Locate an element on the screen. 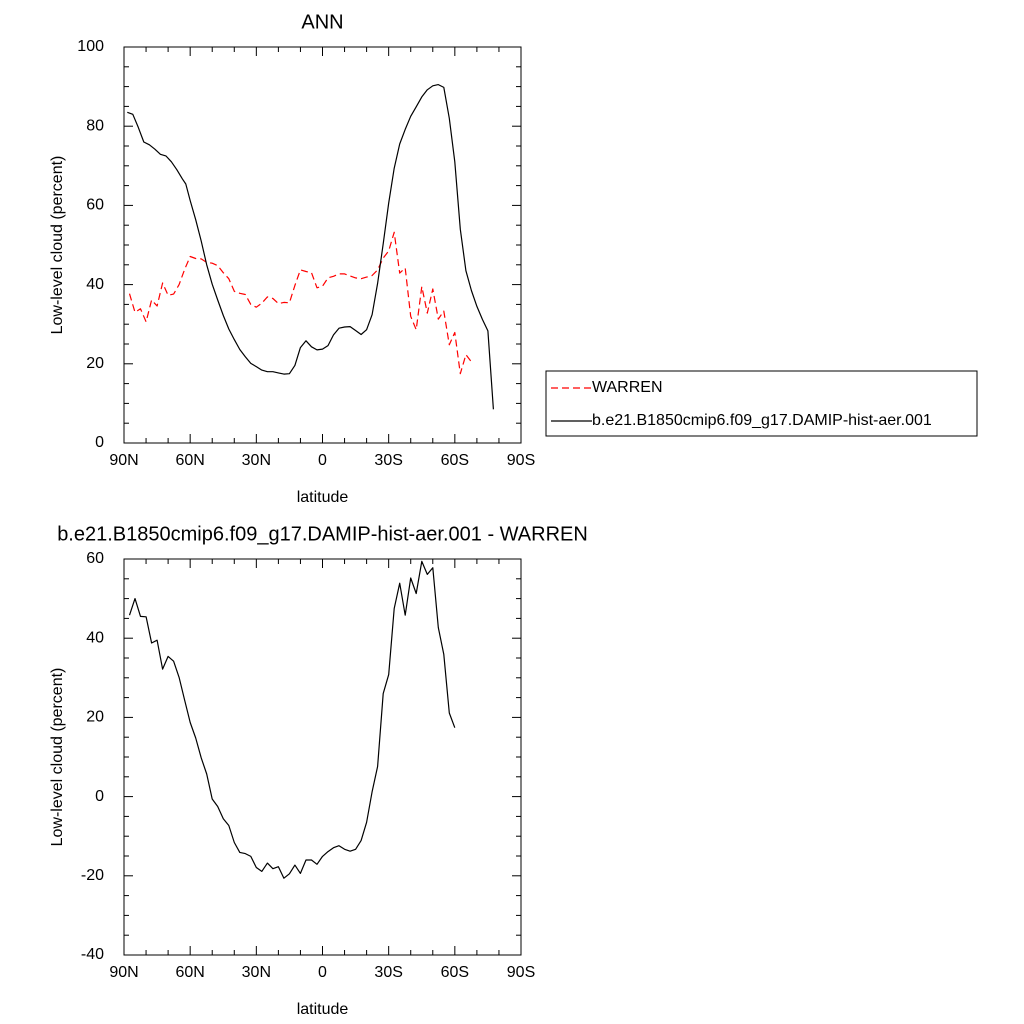 The width and height of the screenshot is (1024, 1024). y-tick-label: -40 is located at coordinates (92, 954).